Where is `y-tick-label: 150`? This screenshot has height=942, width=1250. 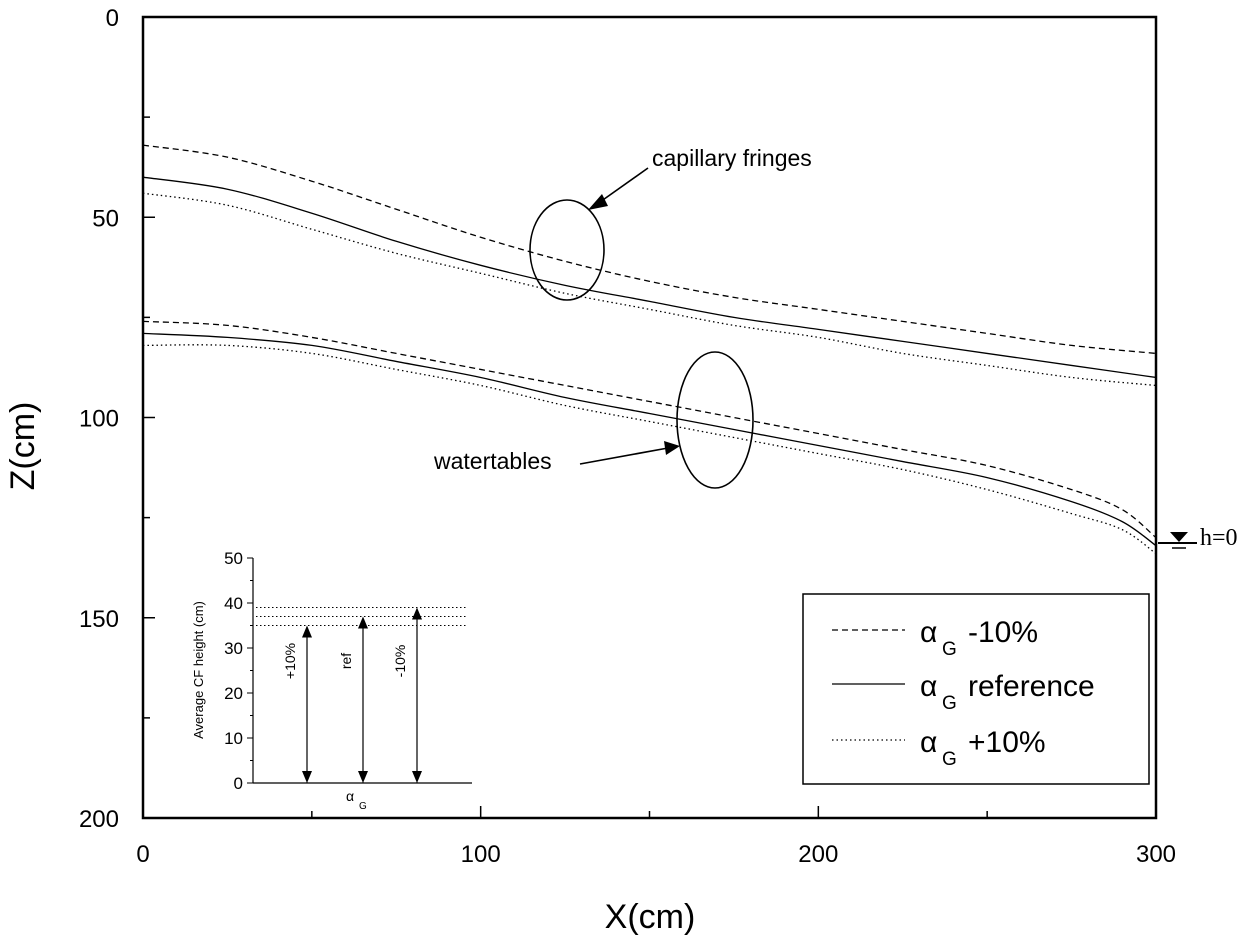
y-tick-label: 150 is located at coordinates (99, 619).